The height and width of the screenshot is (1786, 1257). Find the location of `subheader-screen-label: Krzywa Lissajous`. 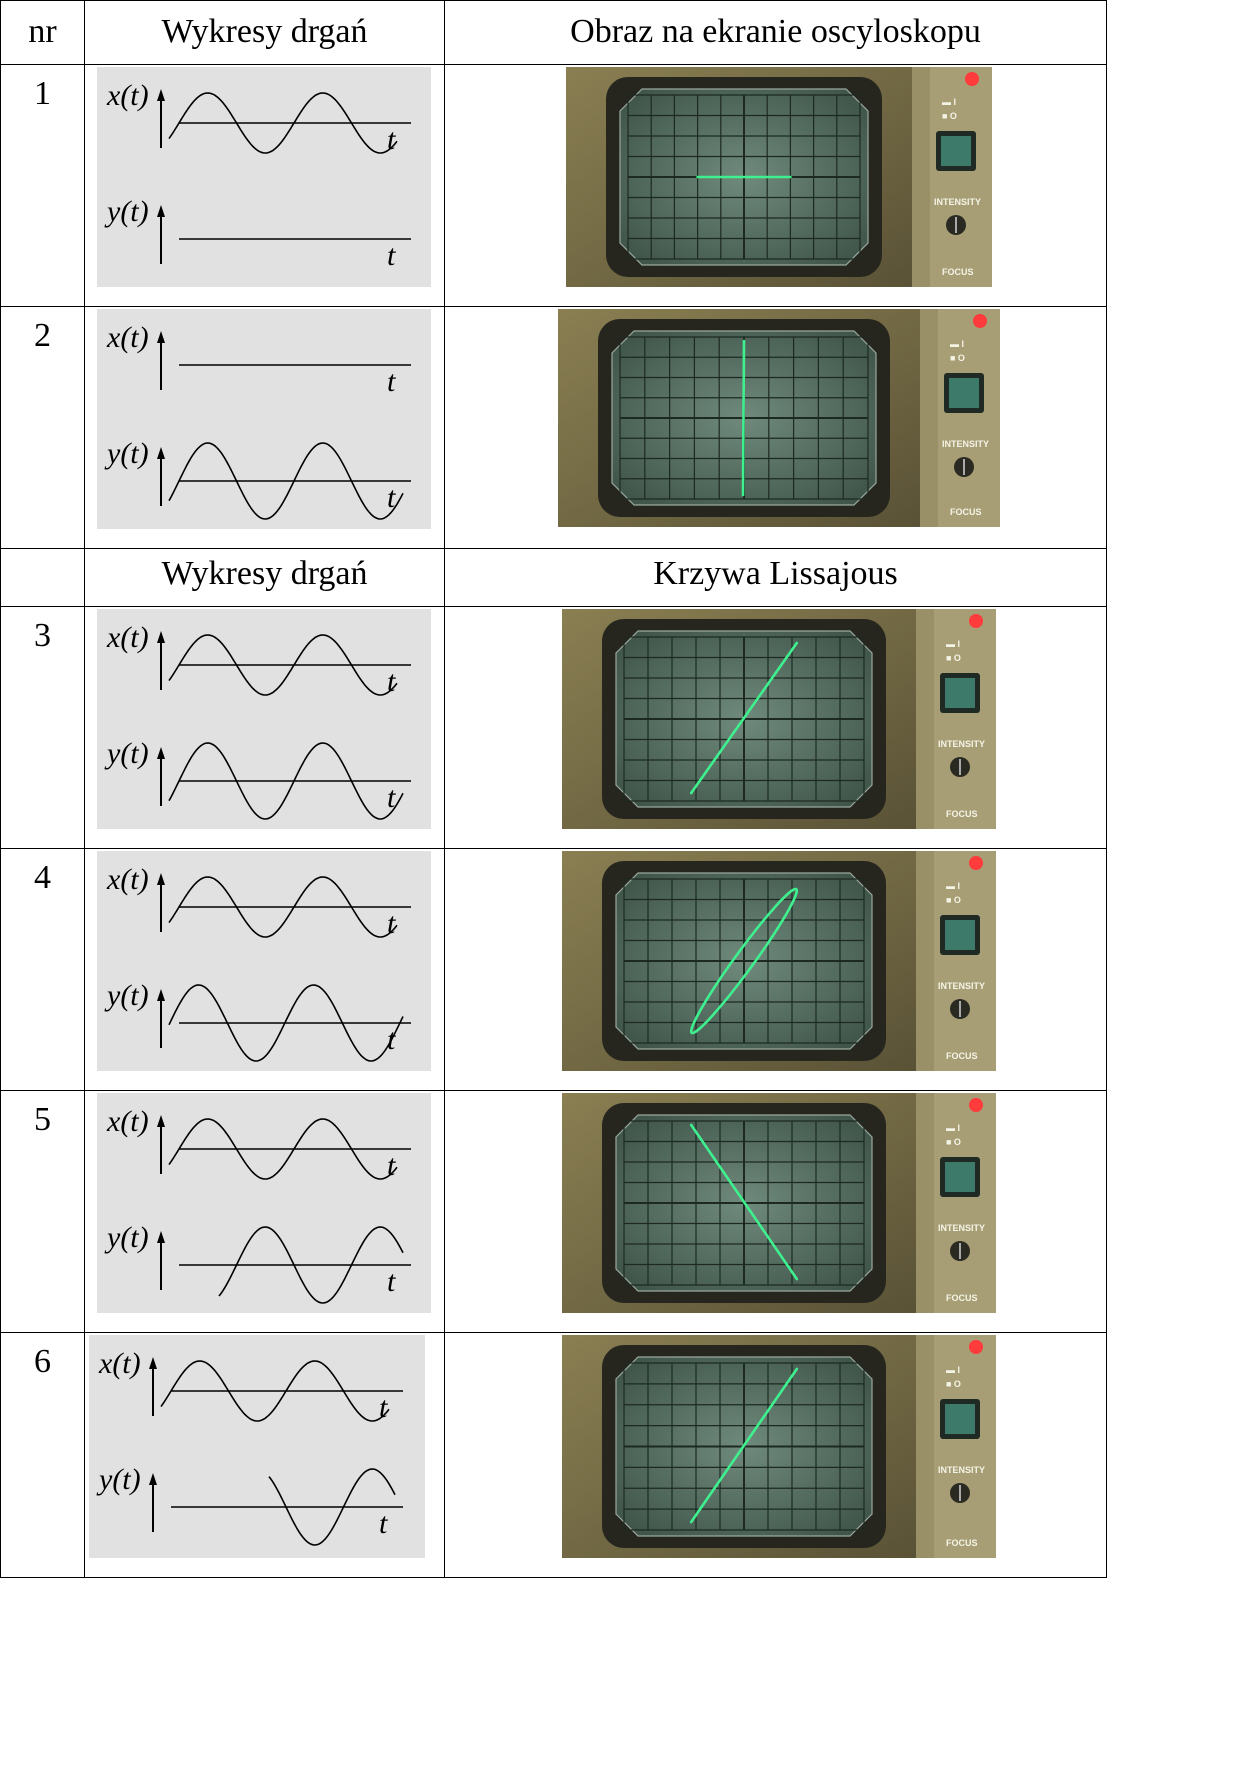

subheader-screen-label: Krzywa Lissajous is located at coordinates (775, 573).